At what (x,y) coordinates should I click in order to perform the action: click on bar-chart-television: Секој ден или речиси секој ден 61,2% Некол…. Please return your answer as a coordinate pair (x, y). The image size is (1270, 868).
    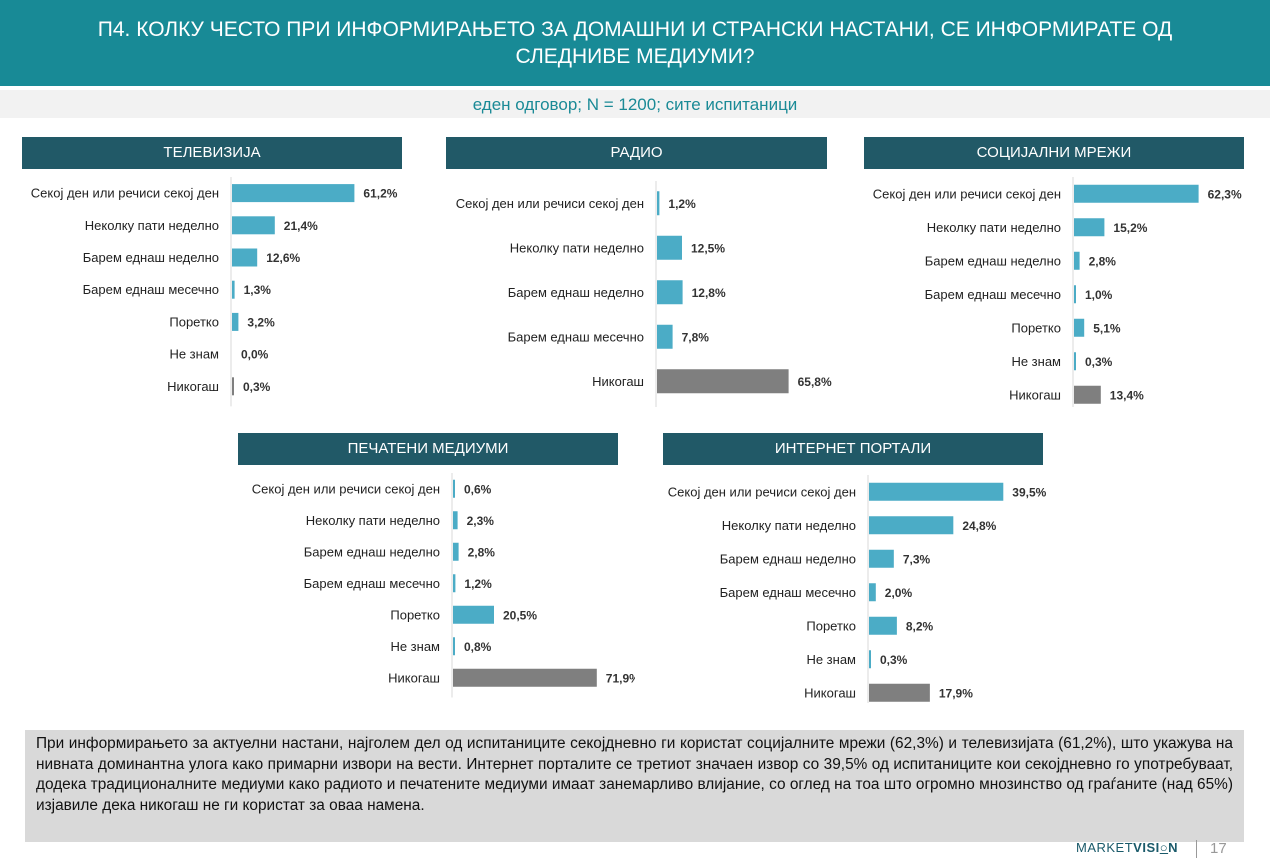
    Looking at the image, I should click on (214, 292).